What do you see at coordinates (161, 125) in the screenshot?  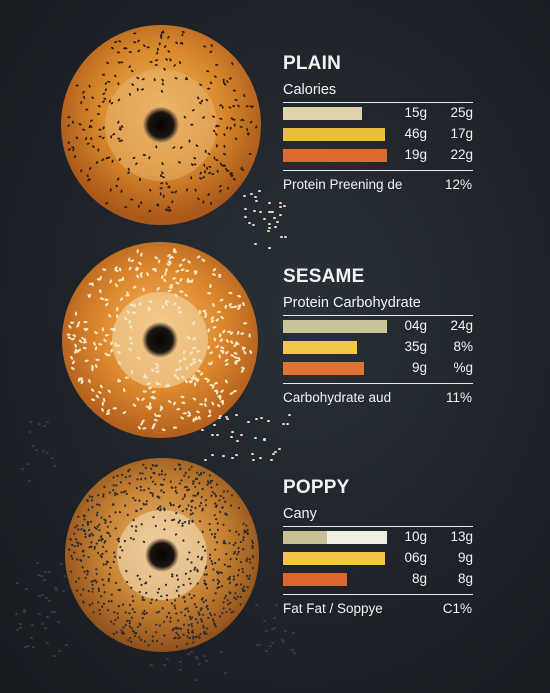 I see `plain-bagel-image` at bounding box center [161, 125].